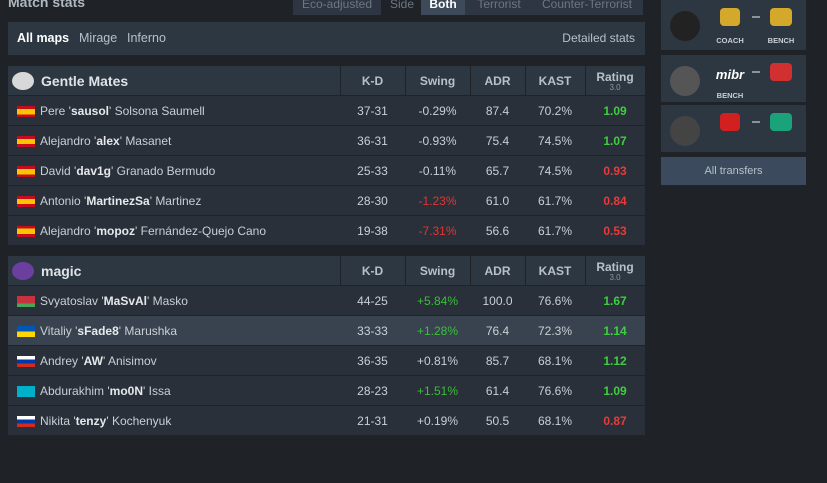 This screenshot has width=827, height=483. What do you see at coordinates (120, 201) in the screenshot?
I see `player-name: Antonio 'MartinezSa' Martinez` at bounding box center [120, 201].